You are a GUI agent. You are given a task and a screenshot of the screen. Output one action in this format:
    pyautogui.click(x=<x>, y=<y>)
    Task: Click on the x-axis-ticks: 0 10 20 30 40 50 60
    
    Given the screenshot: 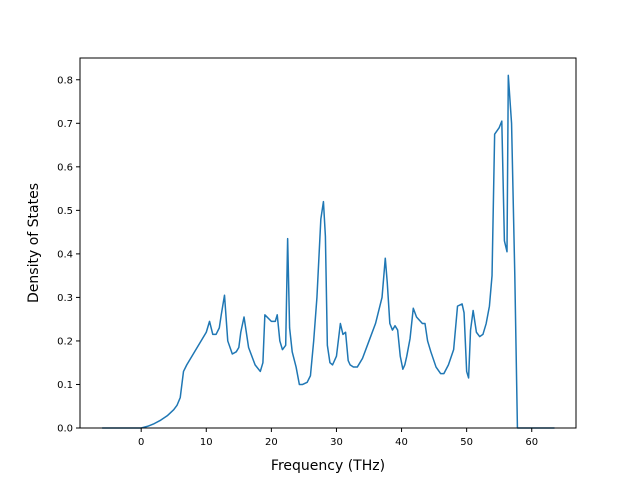 What is the action you would take?
    pyautogui.click(x=338, y=438)
    